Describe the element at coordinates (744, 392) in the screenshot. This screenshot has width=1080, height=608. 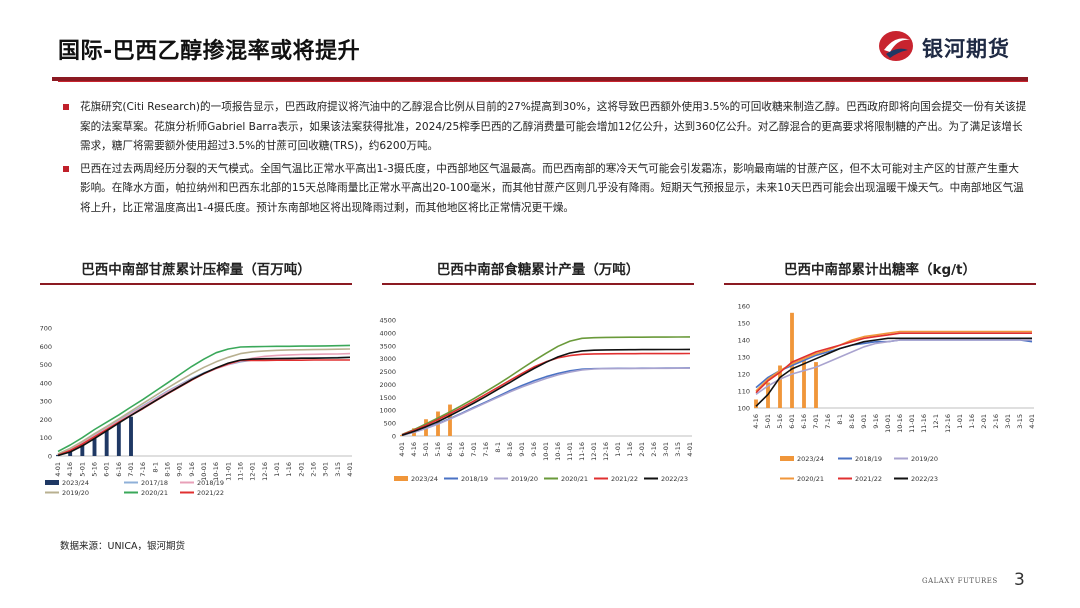
I see `y-tick-label: 110` at that location.